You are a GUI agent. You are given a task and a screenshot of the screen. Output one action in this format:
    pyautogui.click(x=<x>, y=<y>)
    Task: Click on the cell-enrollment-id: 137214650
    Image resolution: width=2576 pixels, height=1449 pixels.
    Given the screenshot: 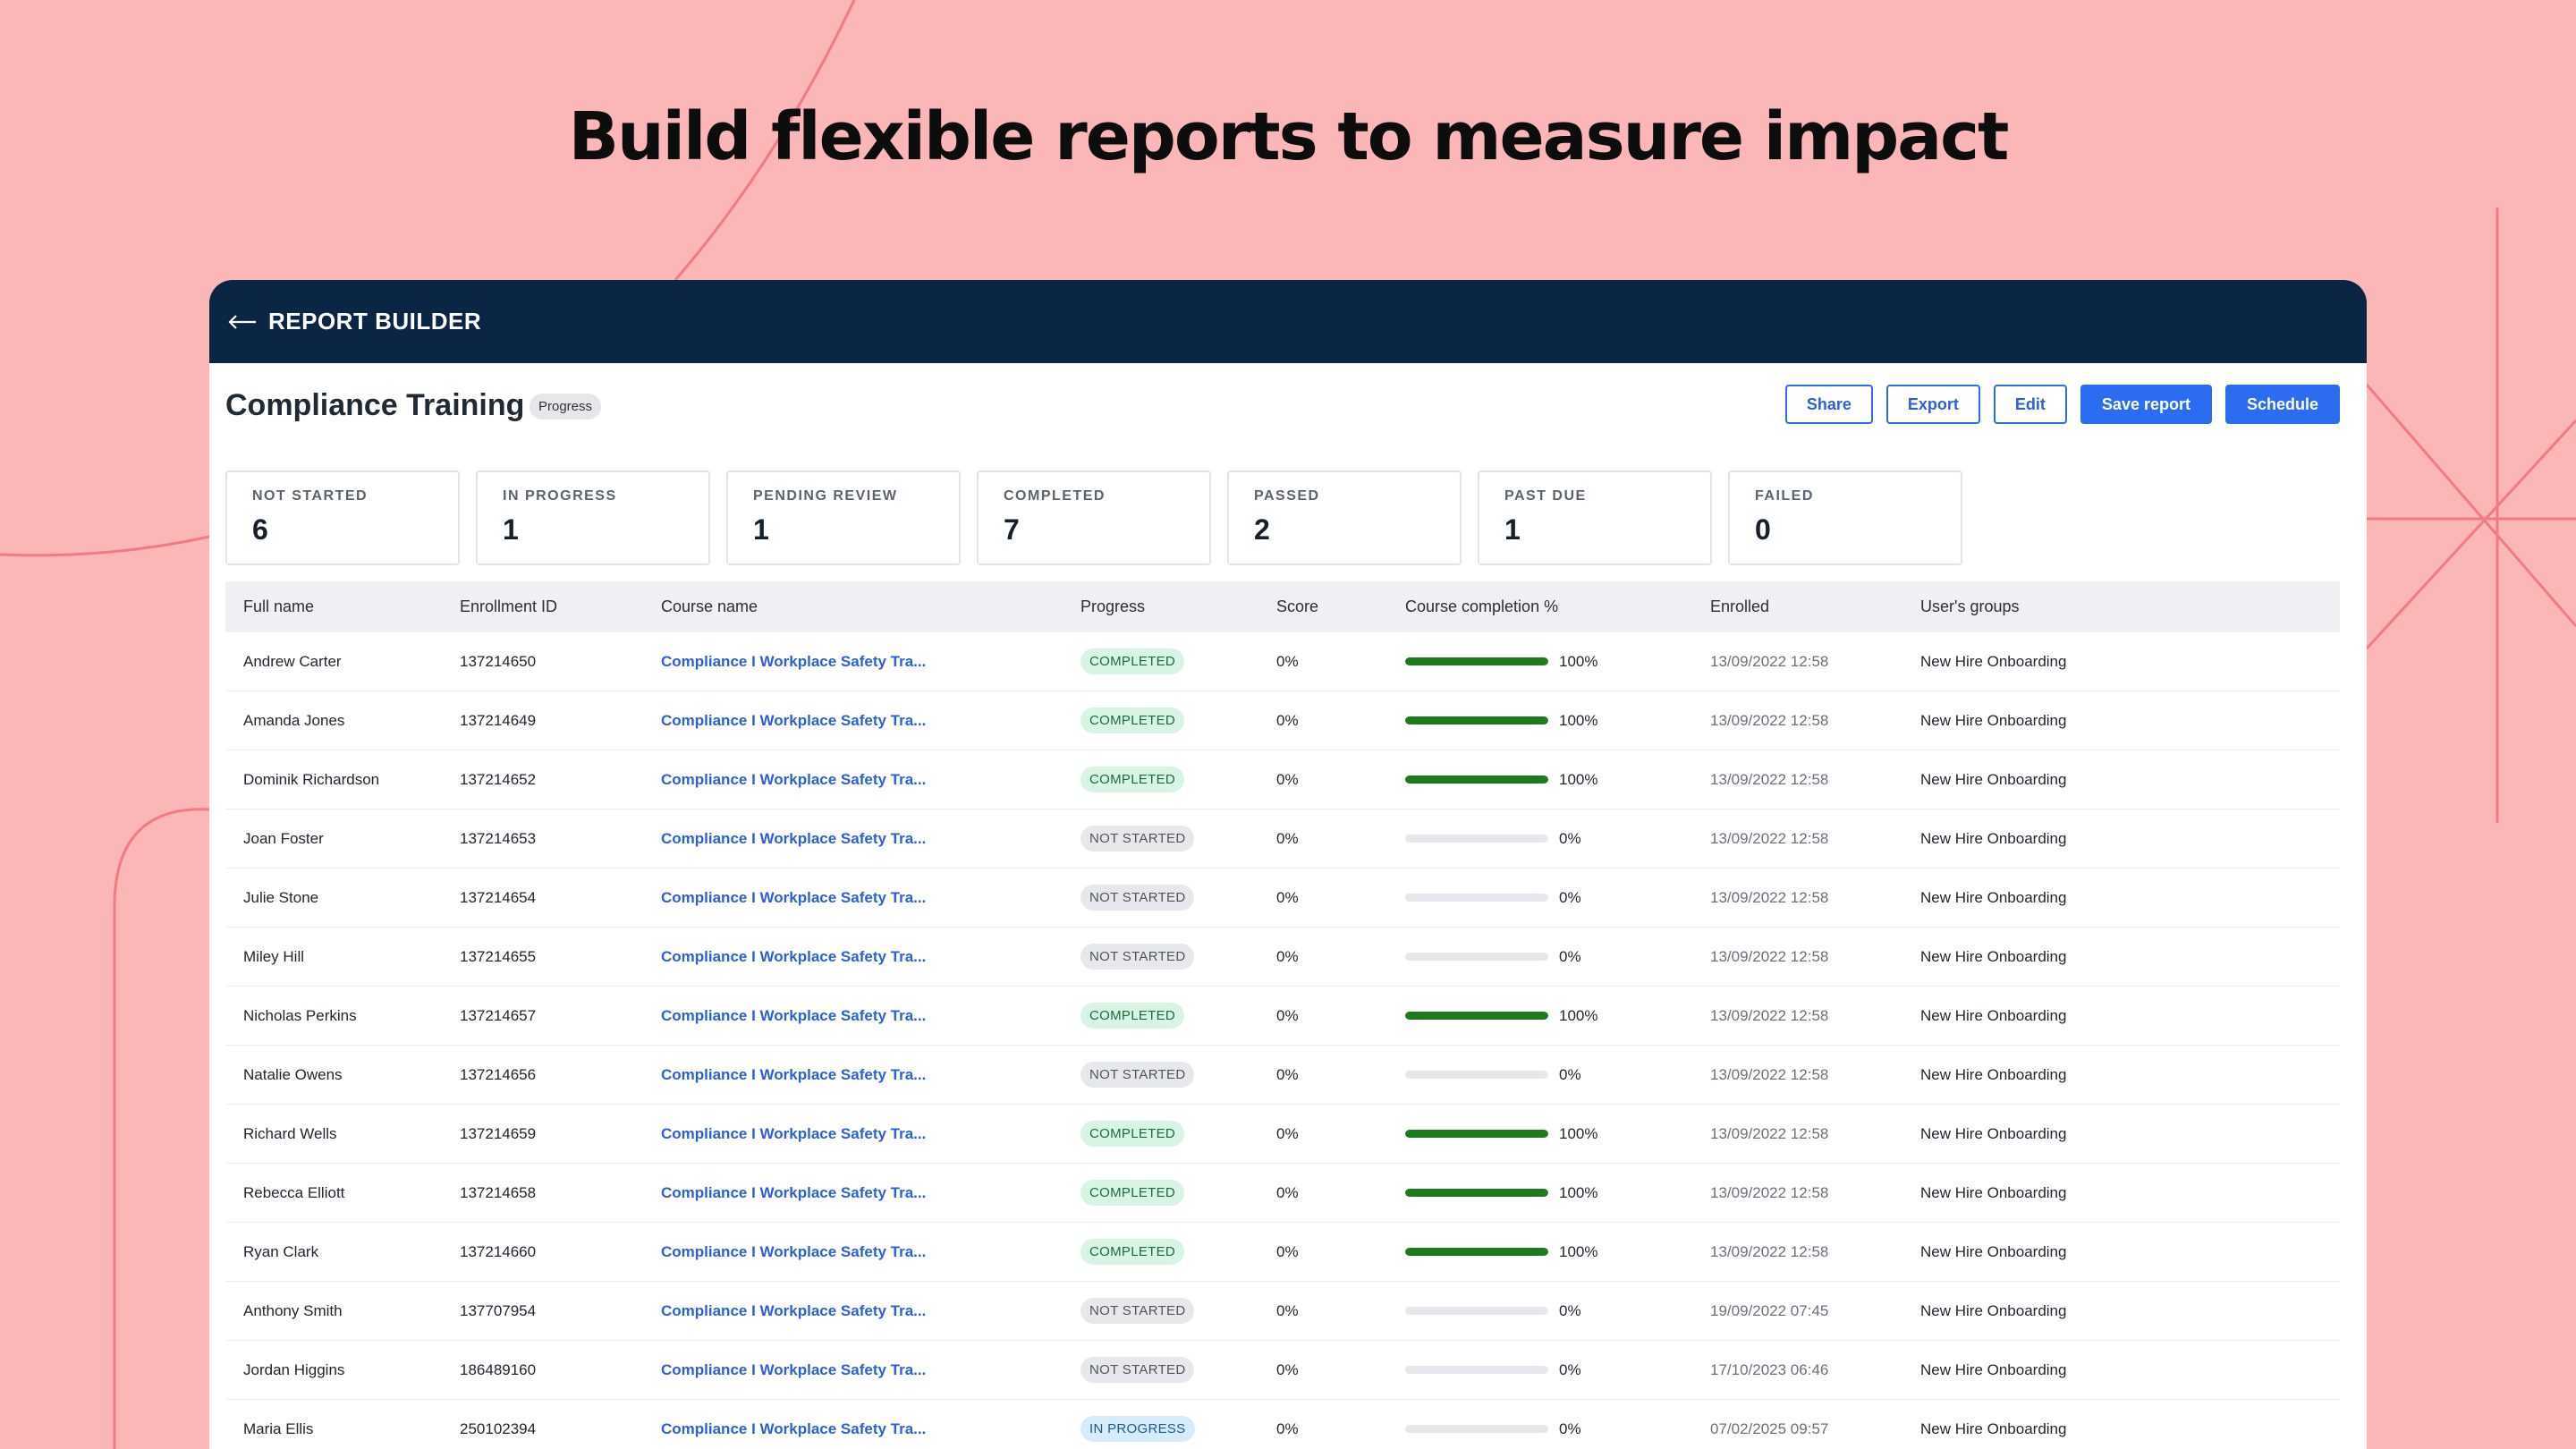 What is the action you would take?
    pyautogui.click(x=498, y=661)
    